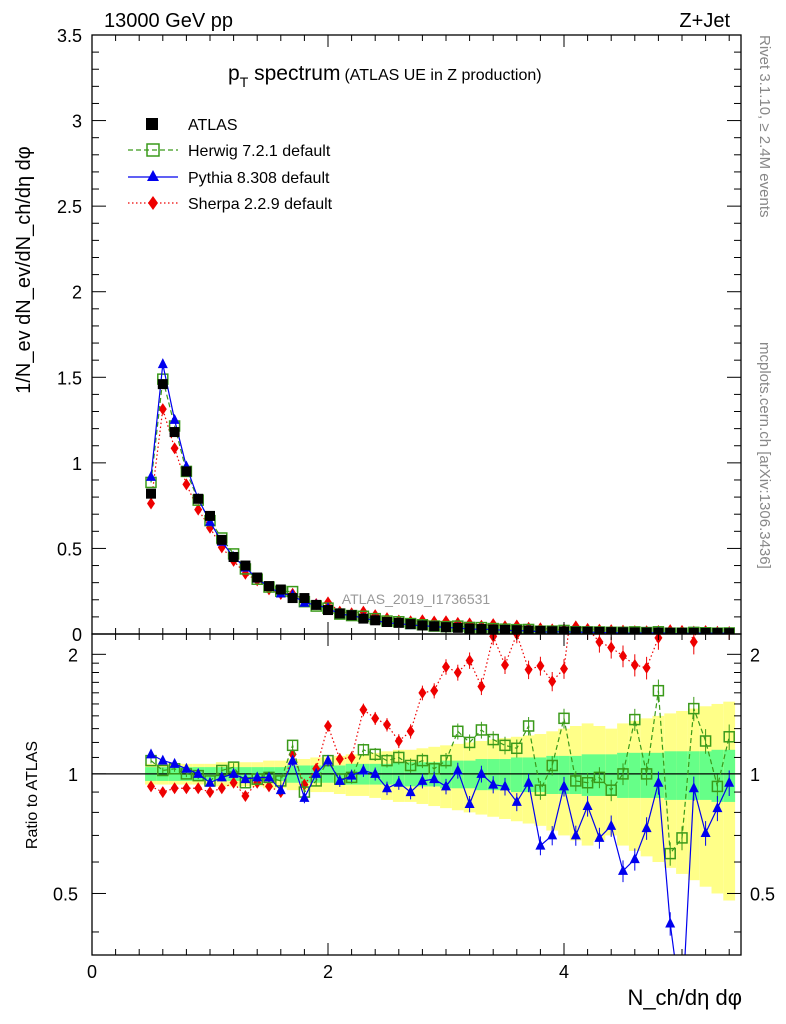 This screenshot has width=786, height=1024. What do you see at coordinates (77, 122) in the screenshot?
I see `y-tick-label: 3` at bounding box center [77, 122].